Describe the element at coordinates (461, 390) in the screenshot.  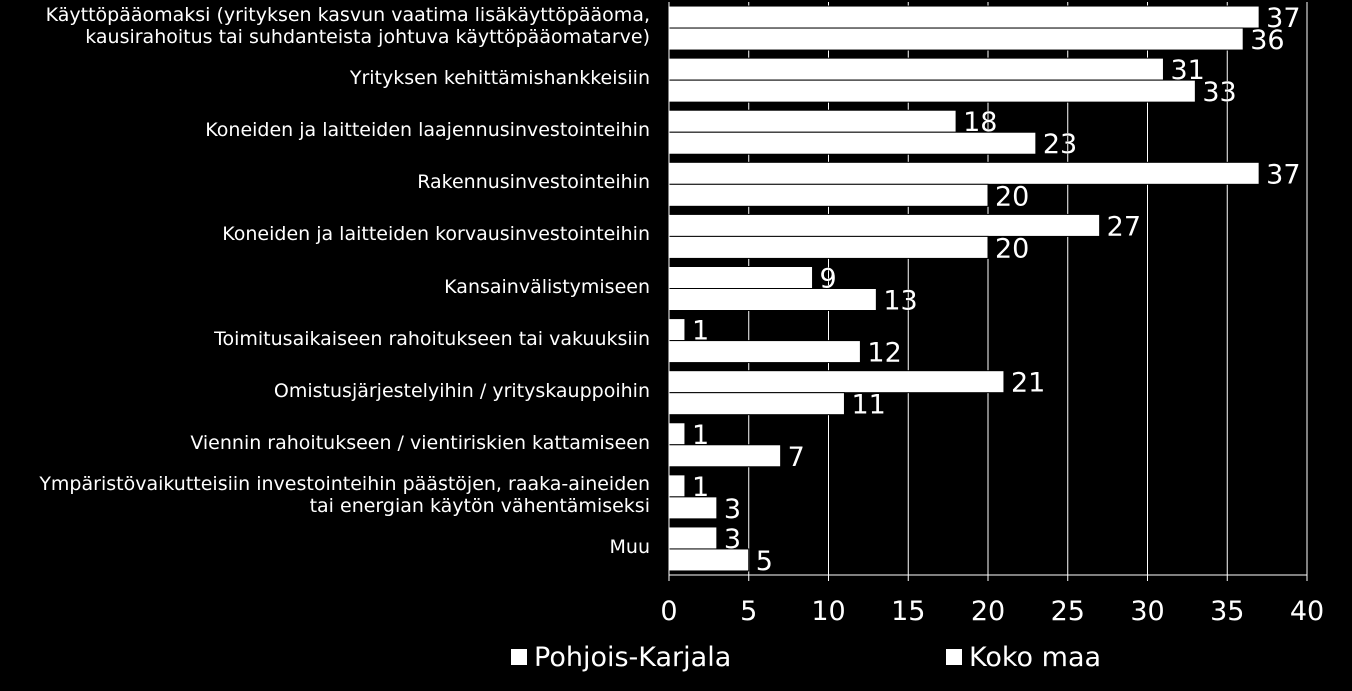
I see `category-label-line: Omistusjärjestelyihin / yrityskauppoihin` at that location.